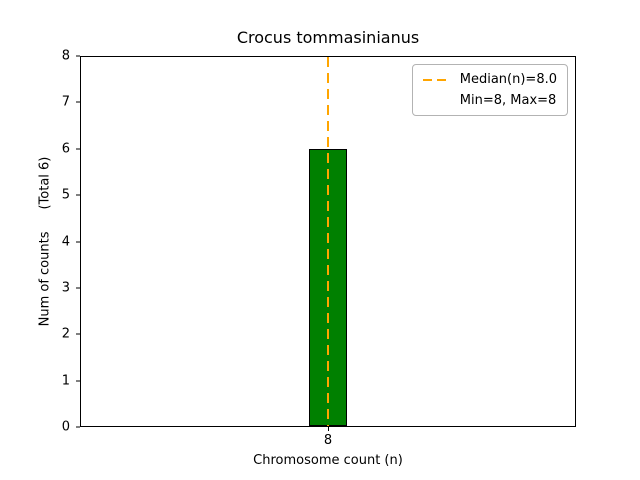 The height and width of the screenshot is (480, 640). I want to click on y-tick-label: 5, so click(65, 195).